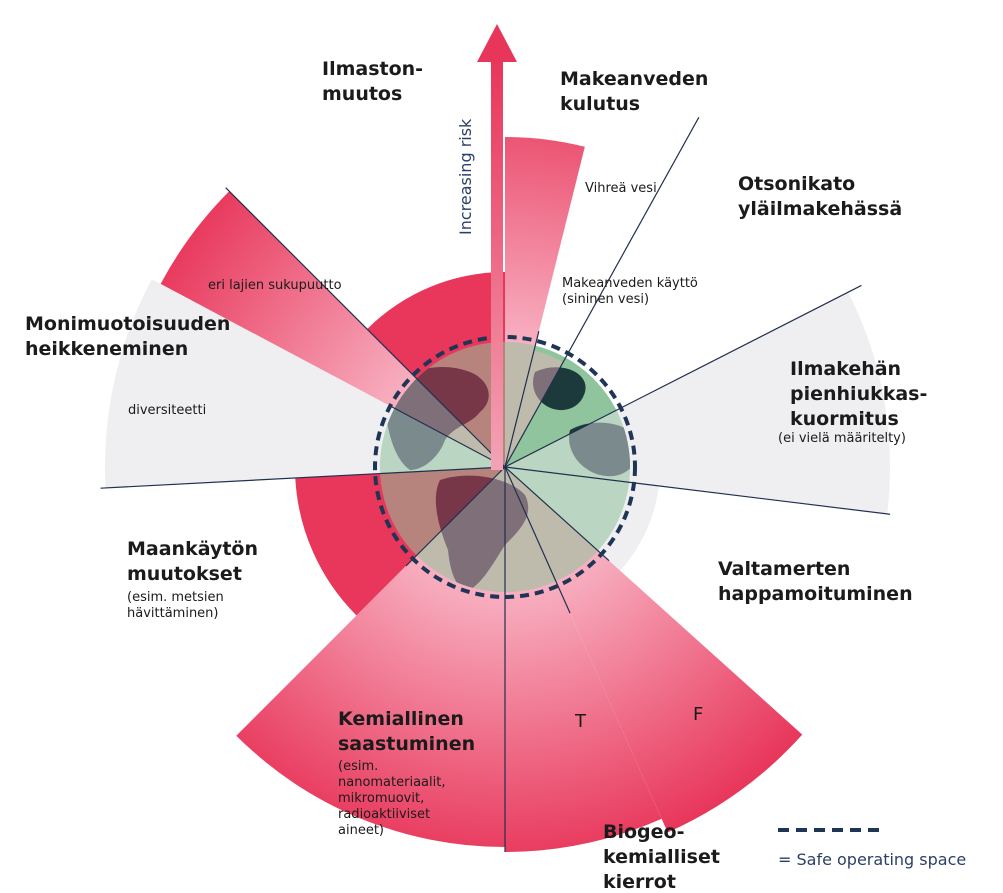 The image size is (1003, 893). Describe the element at coordinates (784, 569) in the screenshot. I see `boundary-name: Valtamerten` at that location.